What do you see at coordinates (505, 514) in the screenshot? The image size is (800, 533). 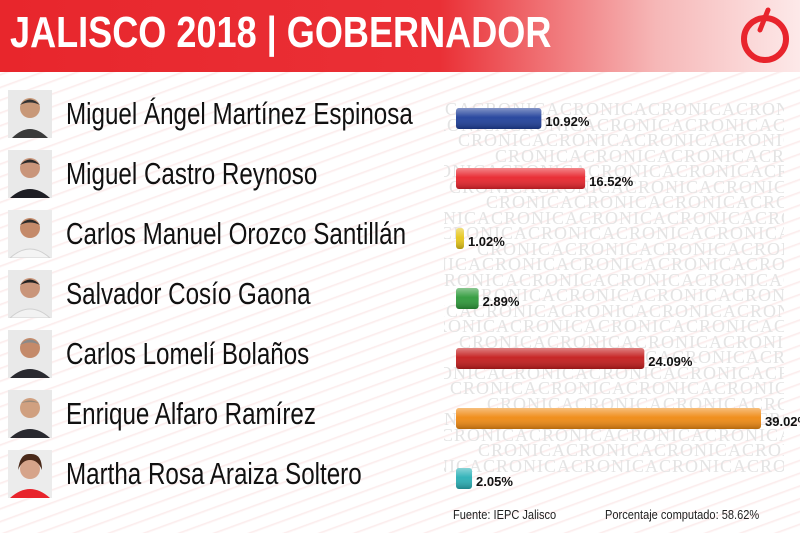 I see `source-note: Fuente: IEPC Jalisco` at bounding box center [505, 514].